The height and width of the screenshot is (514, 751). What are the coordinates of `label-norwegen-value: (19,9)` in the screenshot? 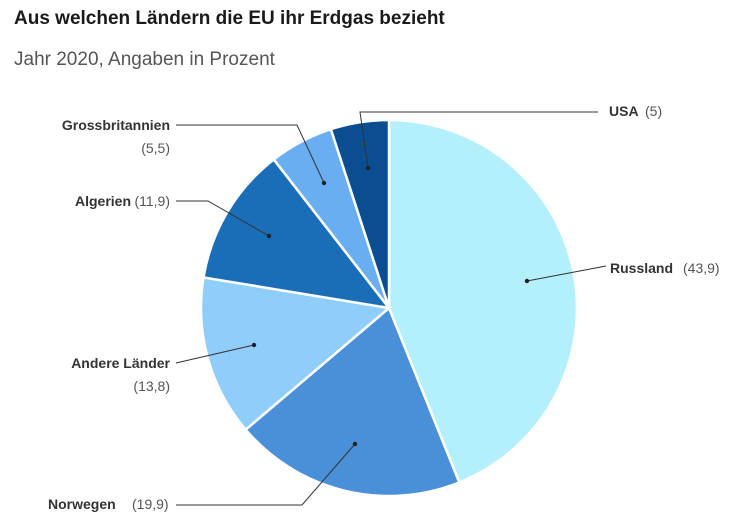 It's located at (150, 504).